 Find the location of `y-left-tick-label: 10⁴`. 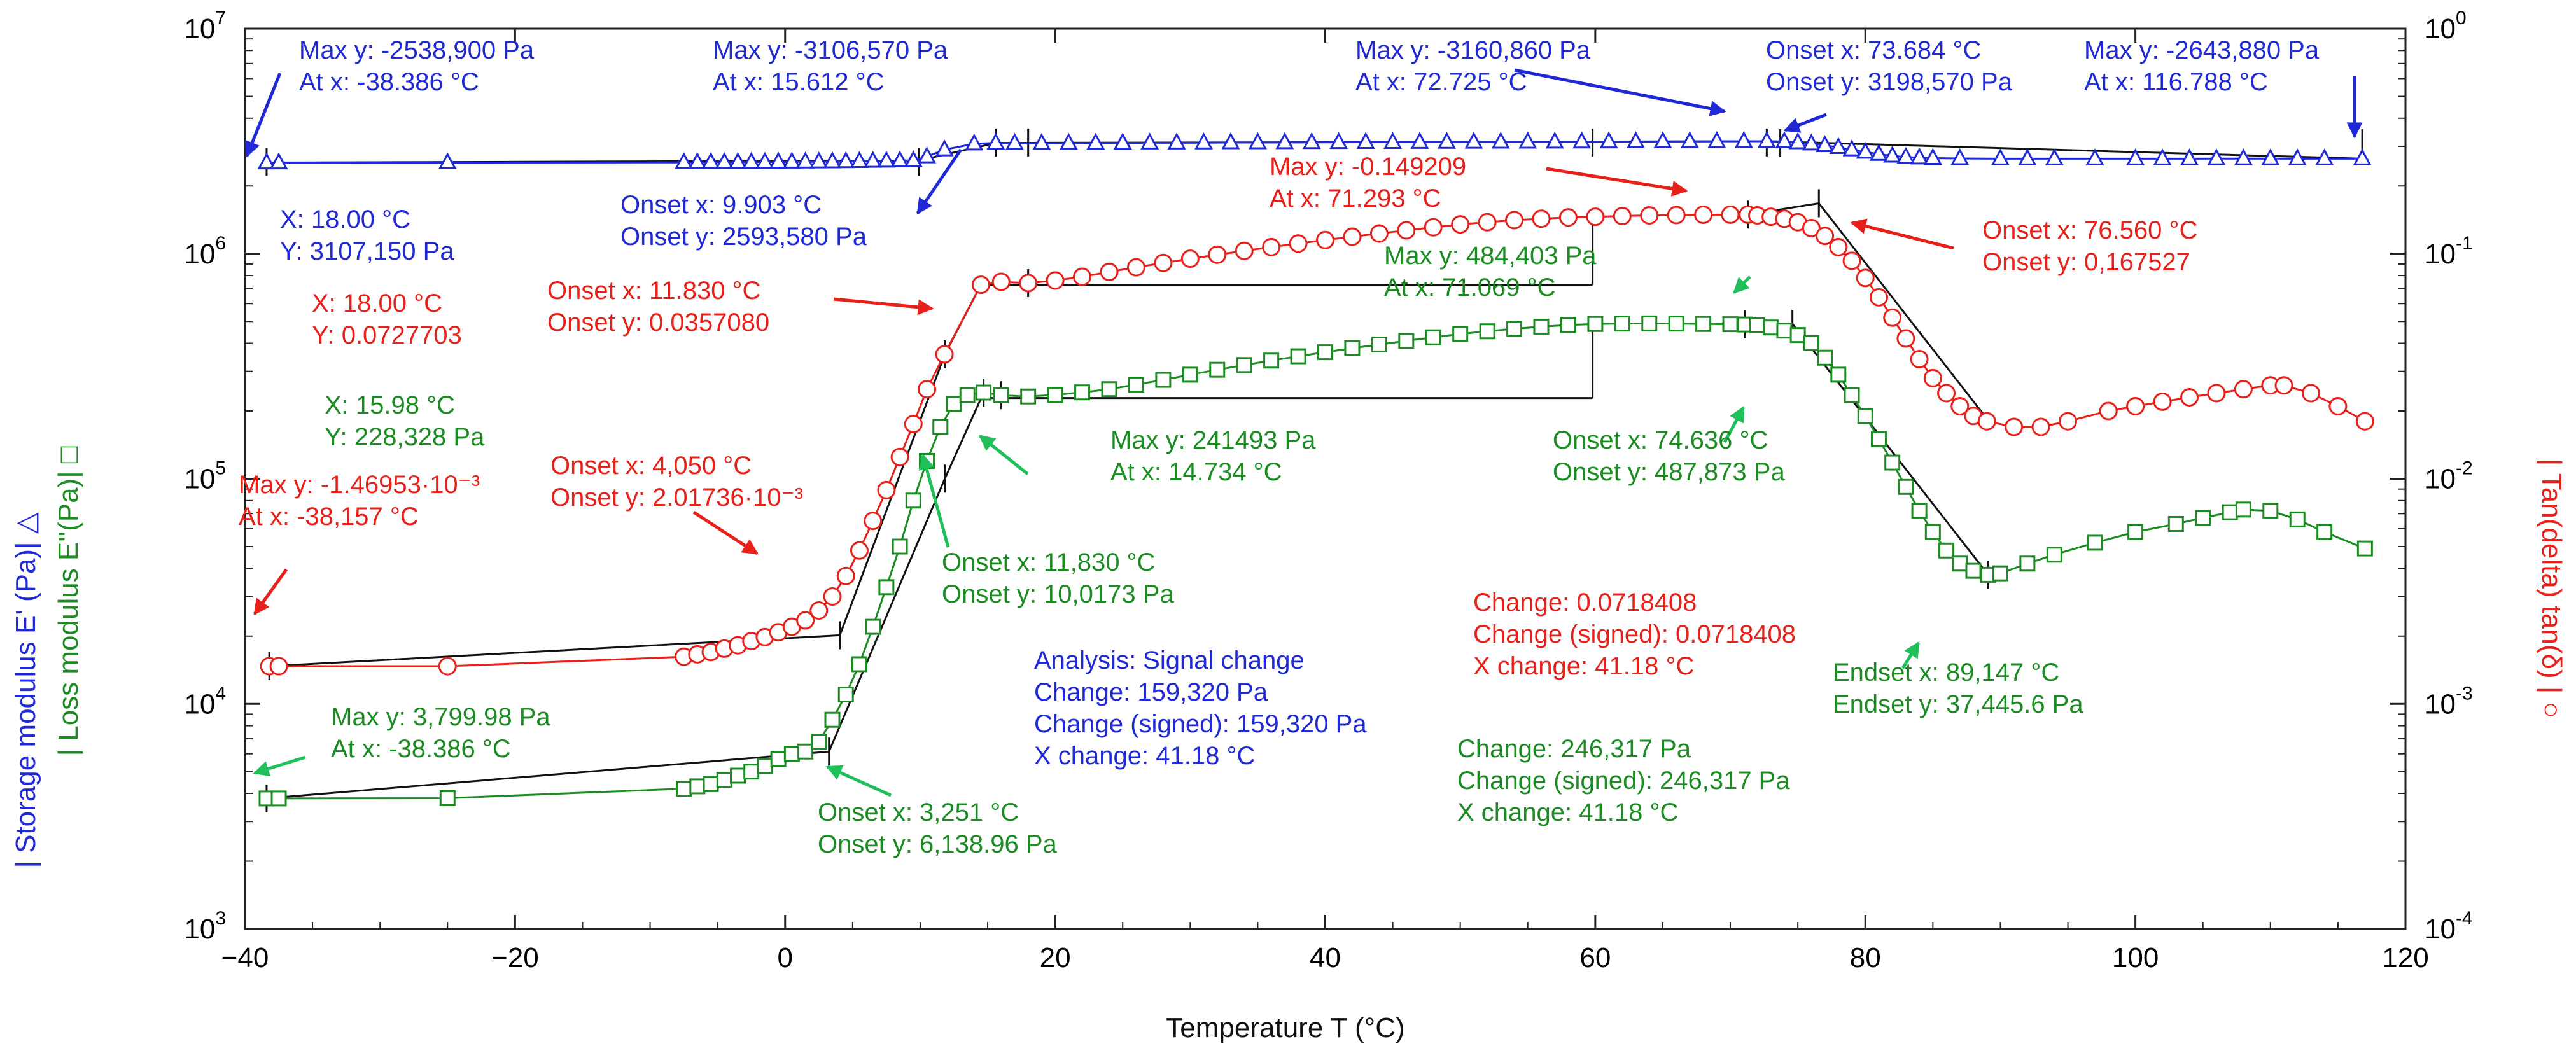

y-left-tick-label: 10⁴ is located at coordinates (205, 701).